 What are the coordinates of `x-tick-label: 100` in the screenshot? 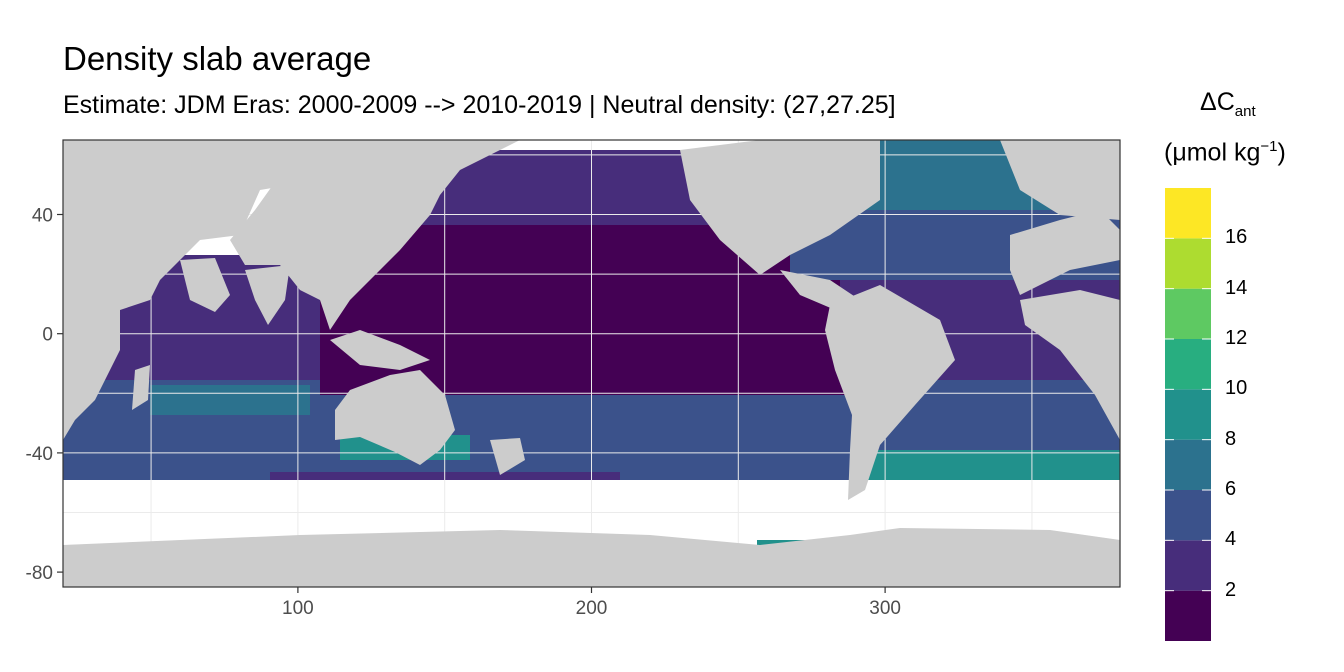 It's located at (298, 608).